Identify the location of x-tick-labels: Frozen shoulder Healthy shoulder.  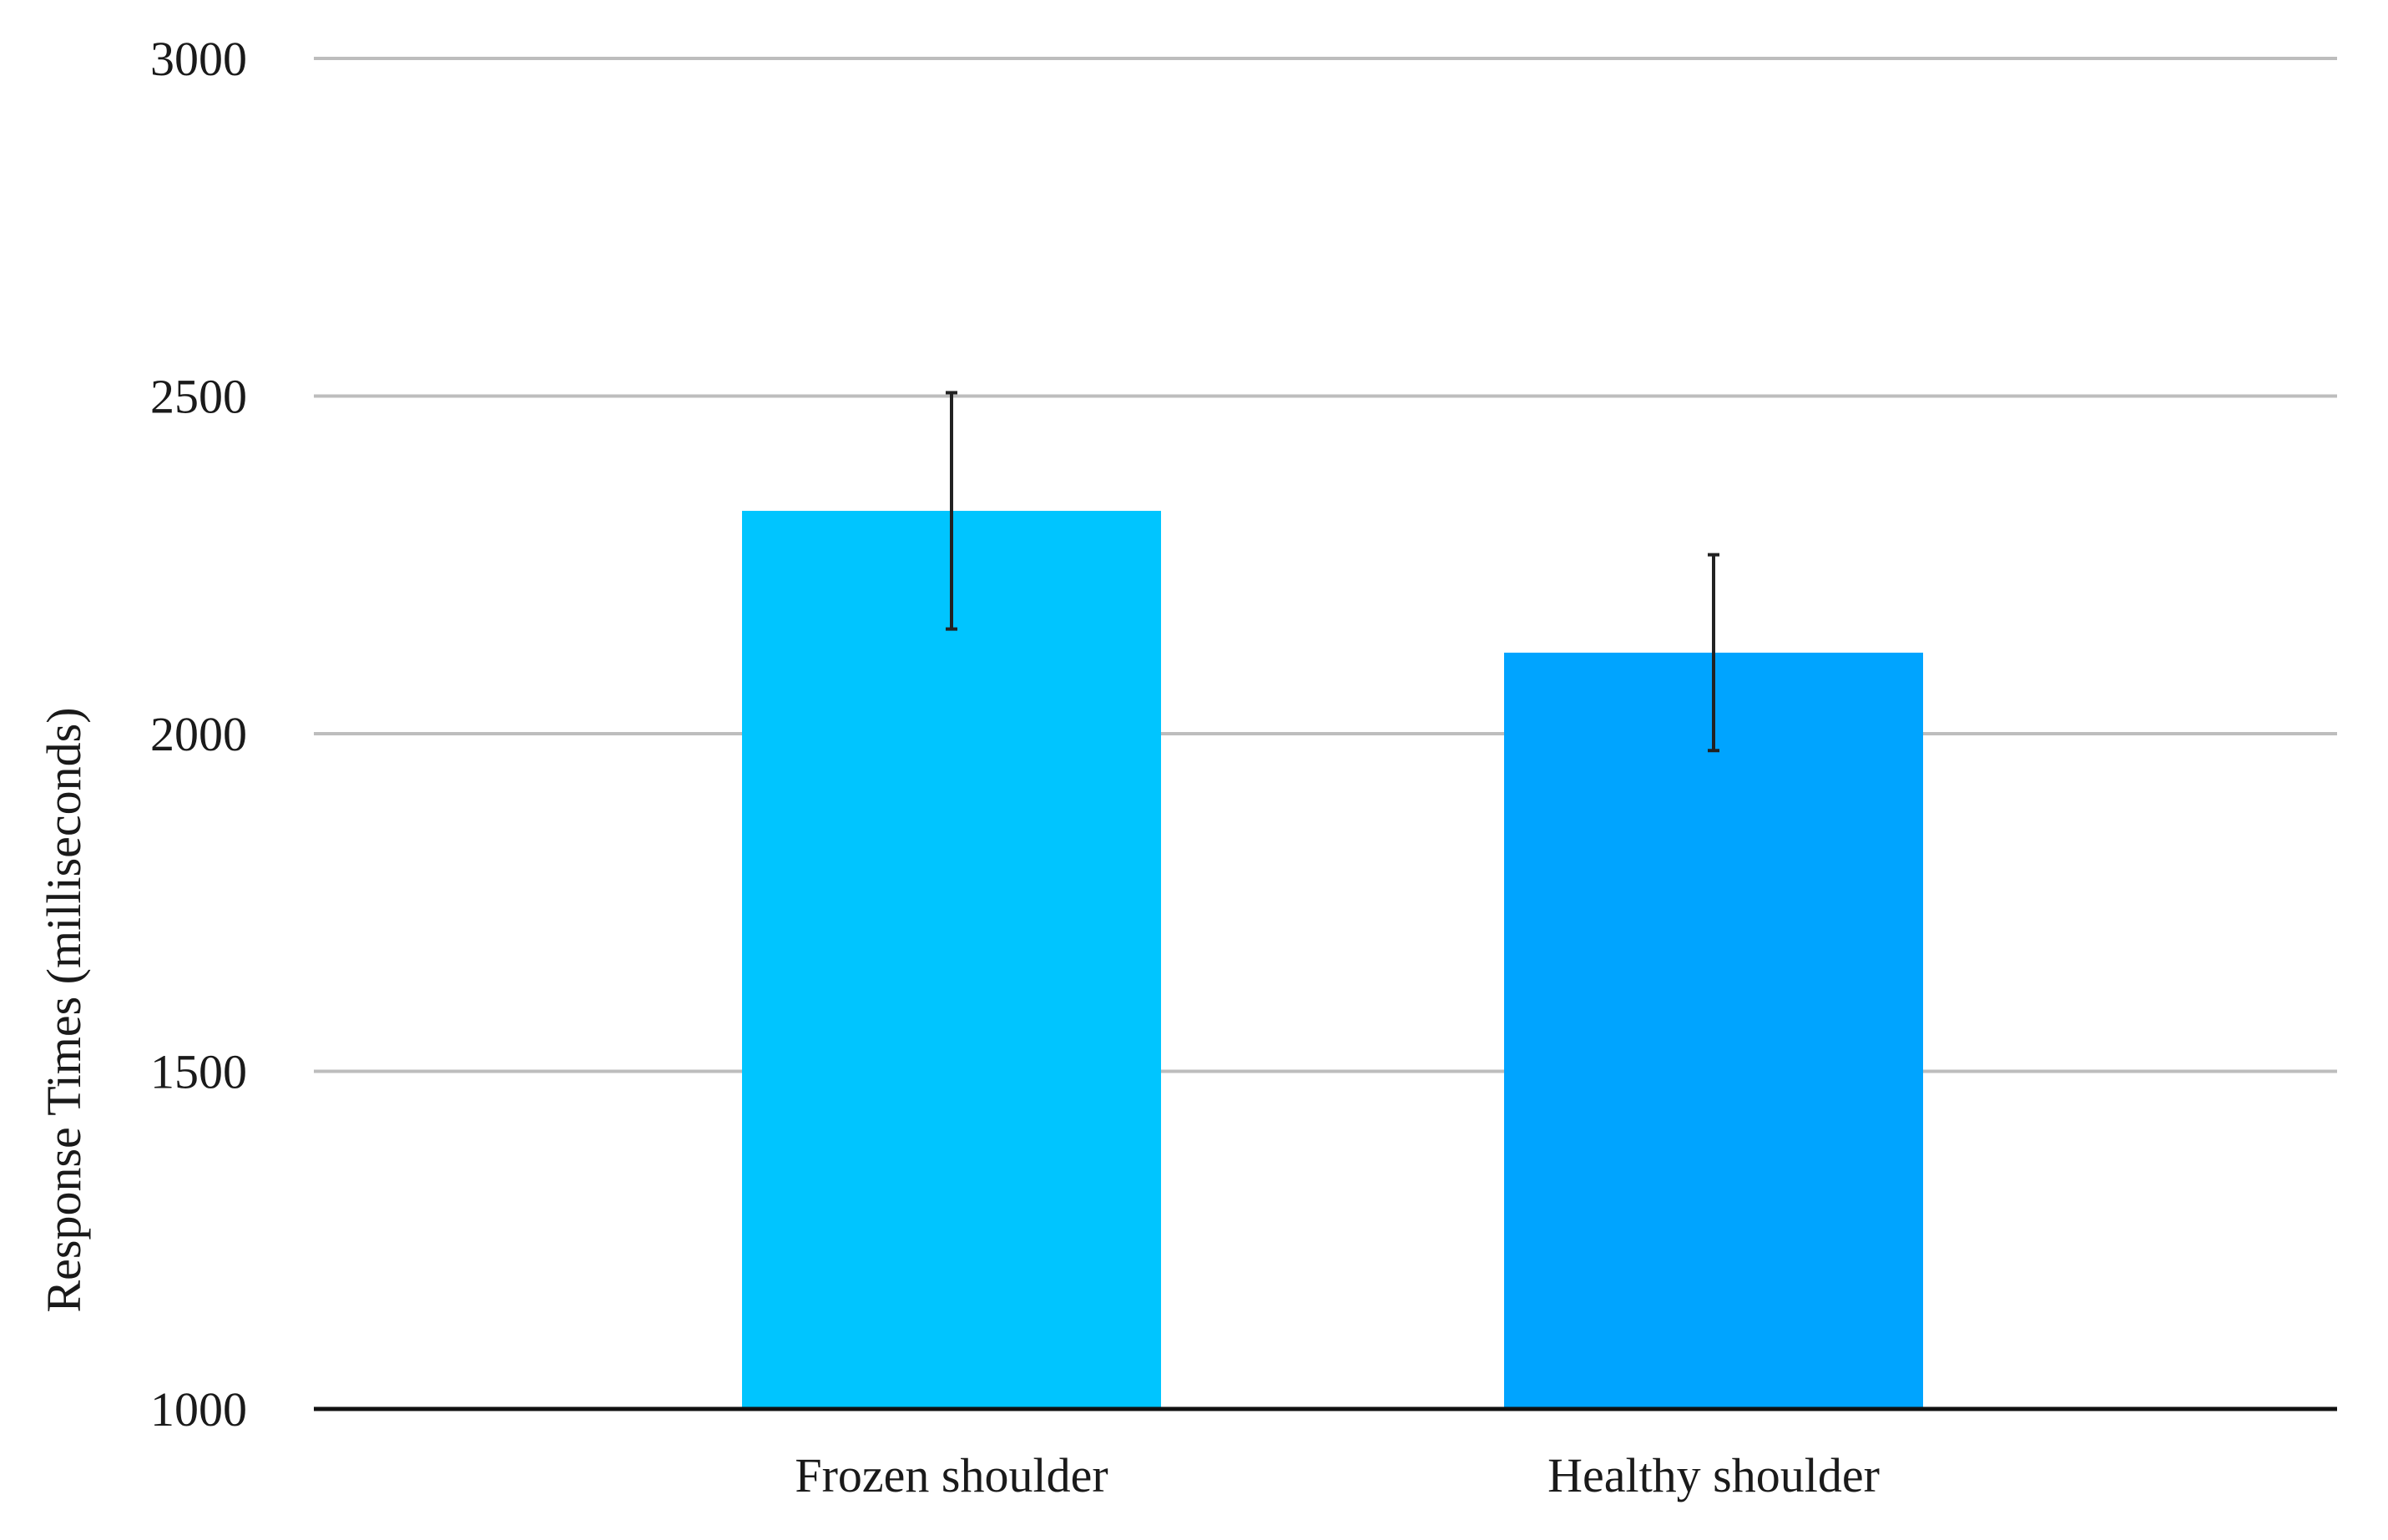
(1337, 1475).